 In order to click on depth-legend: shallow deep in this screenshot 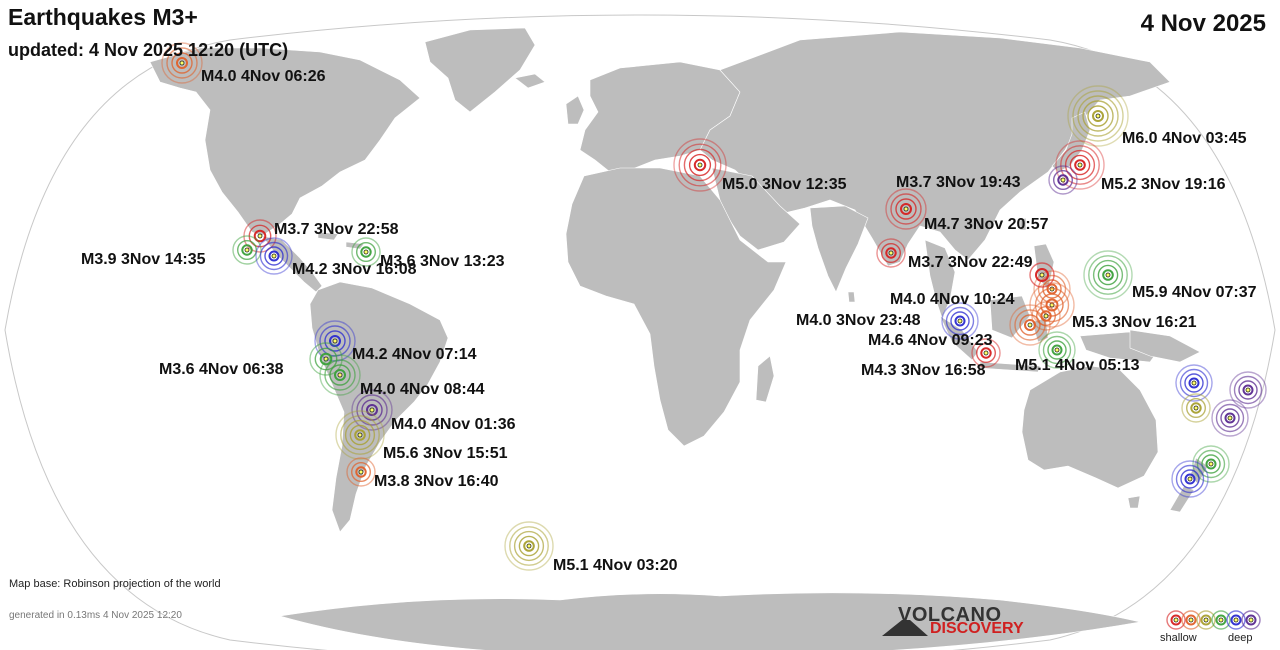, I will do `click(1213, 628)`.